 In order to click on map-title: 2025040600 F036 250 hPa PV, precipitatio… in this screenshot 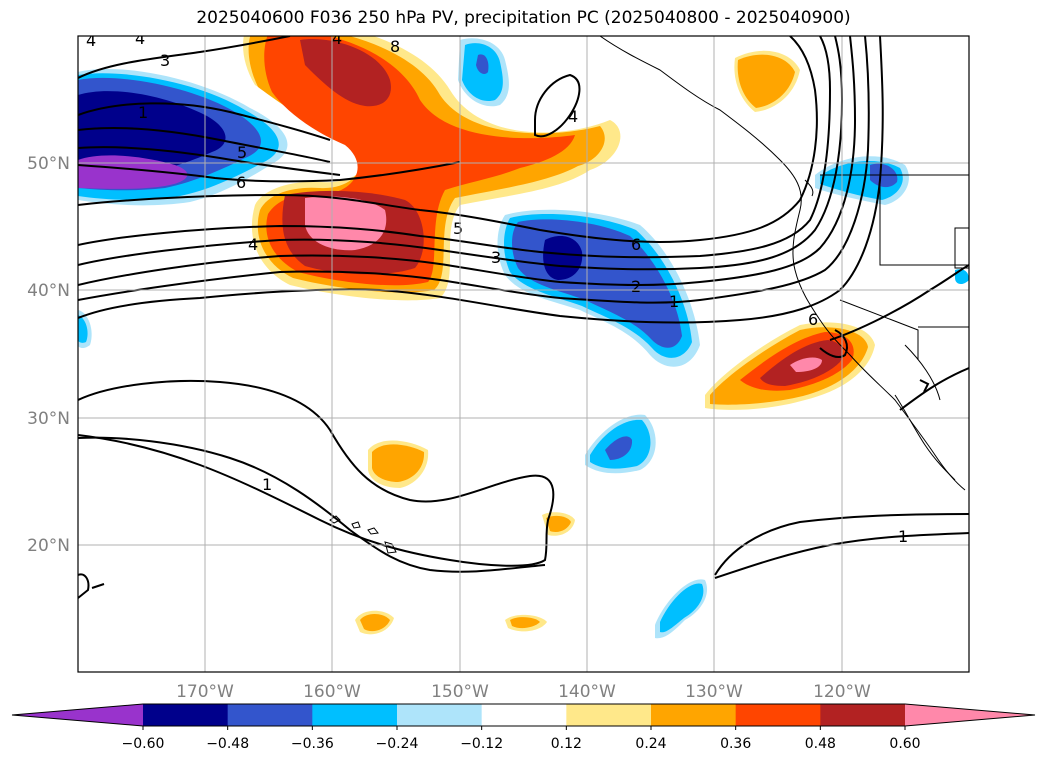, I will do `click(523, 18)`.